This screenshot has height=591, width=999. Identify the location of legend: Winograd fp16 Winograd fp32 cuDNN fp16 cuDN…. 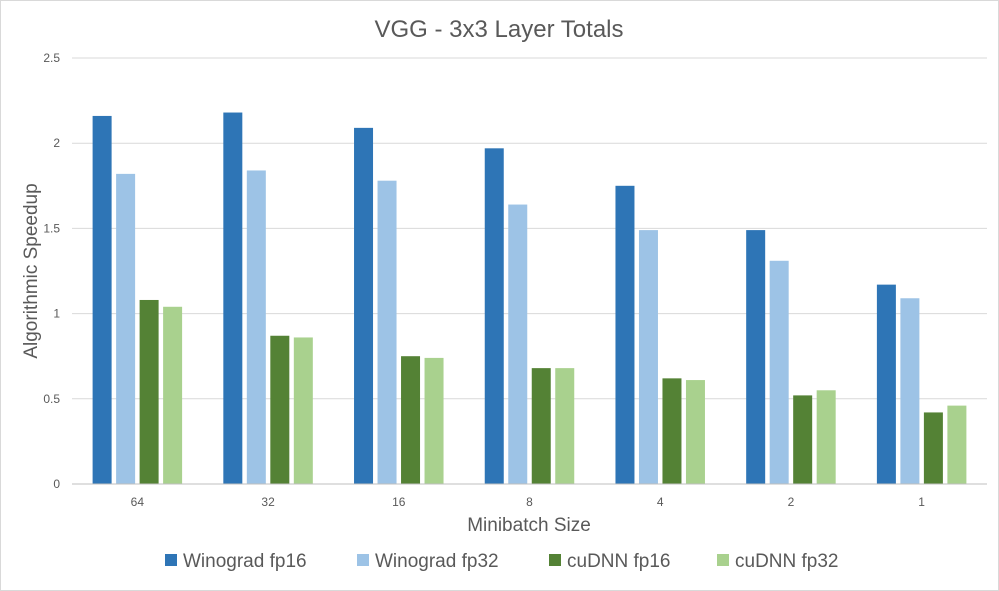
(502, 561).